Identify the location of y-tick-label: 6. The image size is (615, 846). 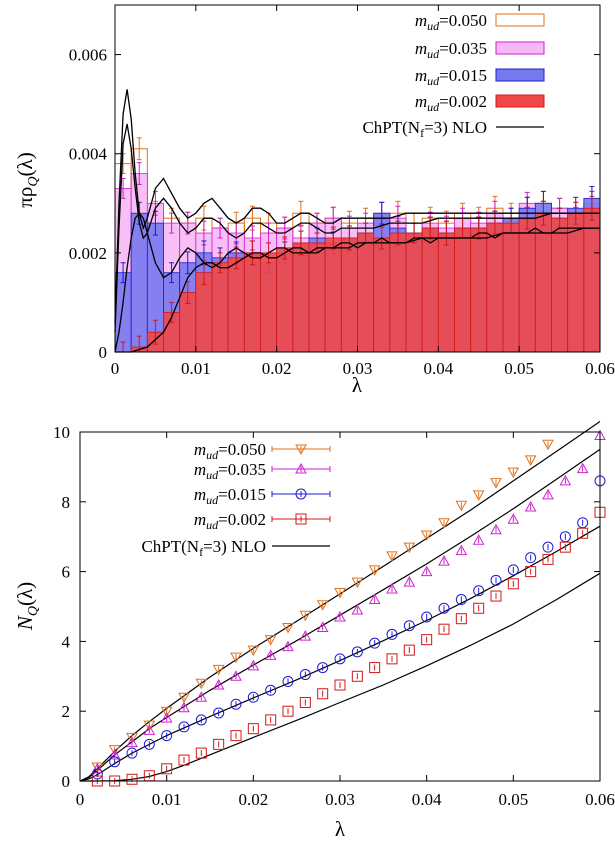
(66, 572).